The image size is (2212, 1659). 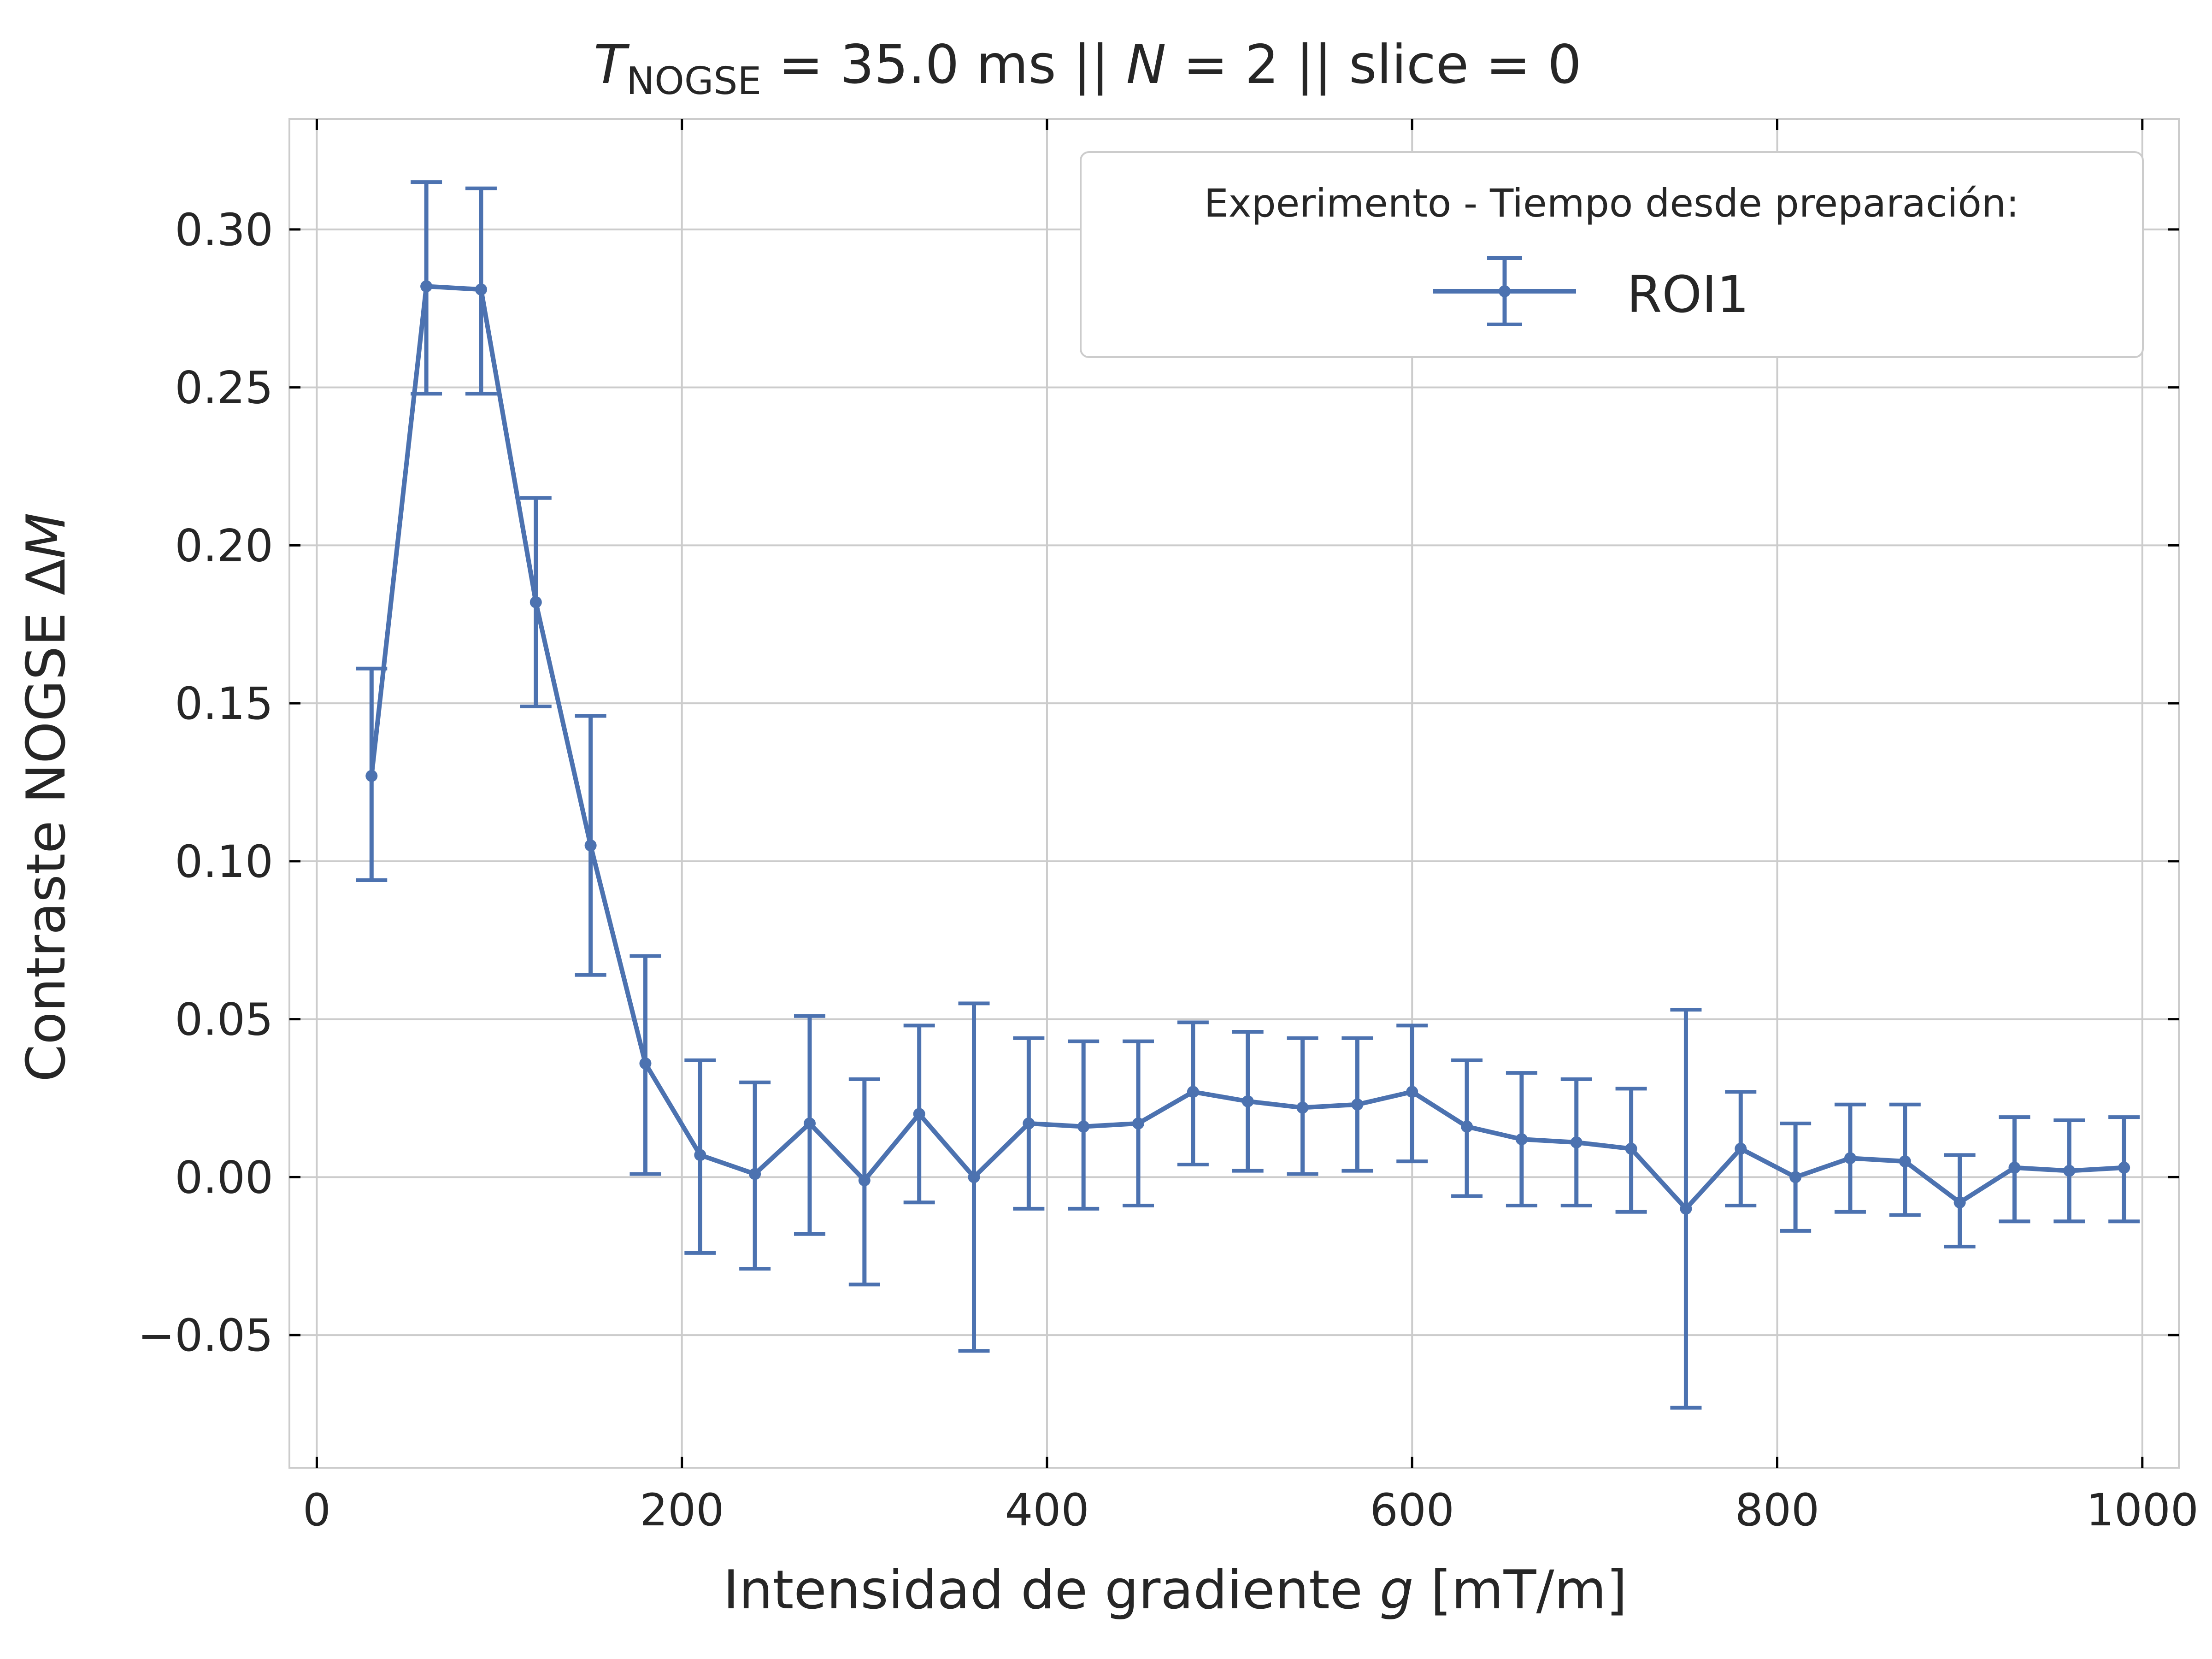 I want to click on y-tick-label: 0.25, so click(x=224, y=388).